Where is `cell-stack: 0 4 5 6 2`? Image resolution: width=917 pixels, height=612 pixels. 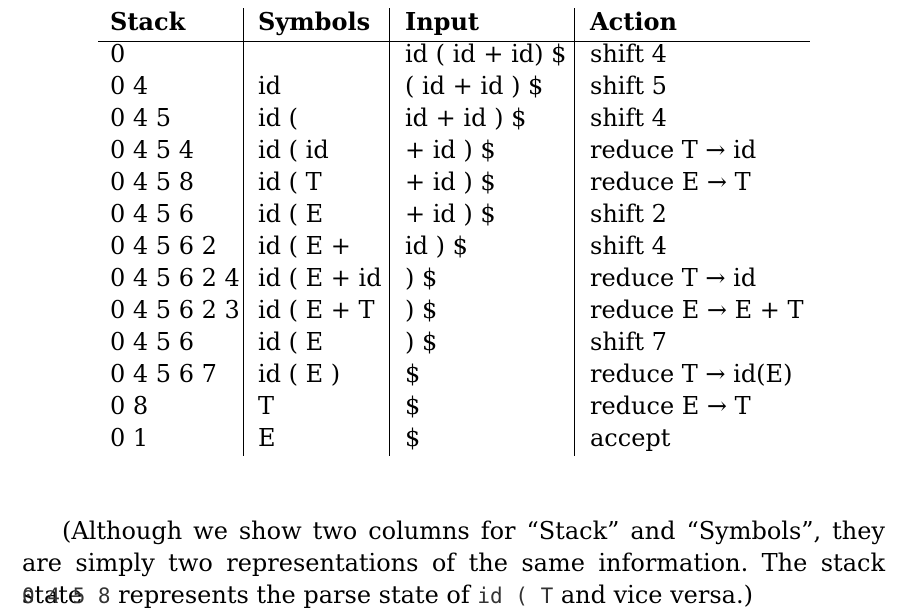 cell-stack: 0 4 5 6 2 is located at coordinates (163, 246).